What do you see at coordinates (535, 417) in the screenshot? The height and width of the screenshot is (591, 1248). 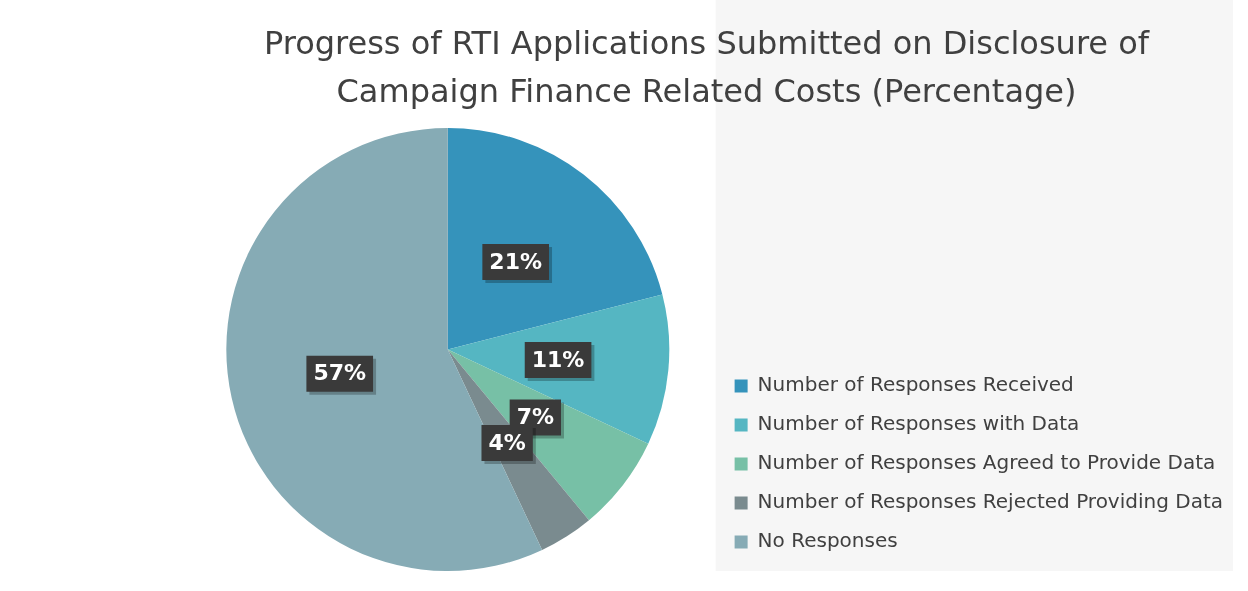 I see `data-label: 7%` at bounding box center [535, 417].